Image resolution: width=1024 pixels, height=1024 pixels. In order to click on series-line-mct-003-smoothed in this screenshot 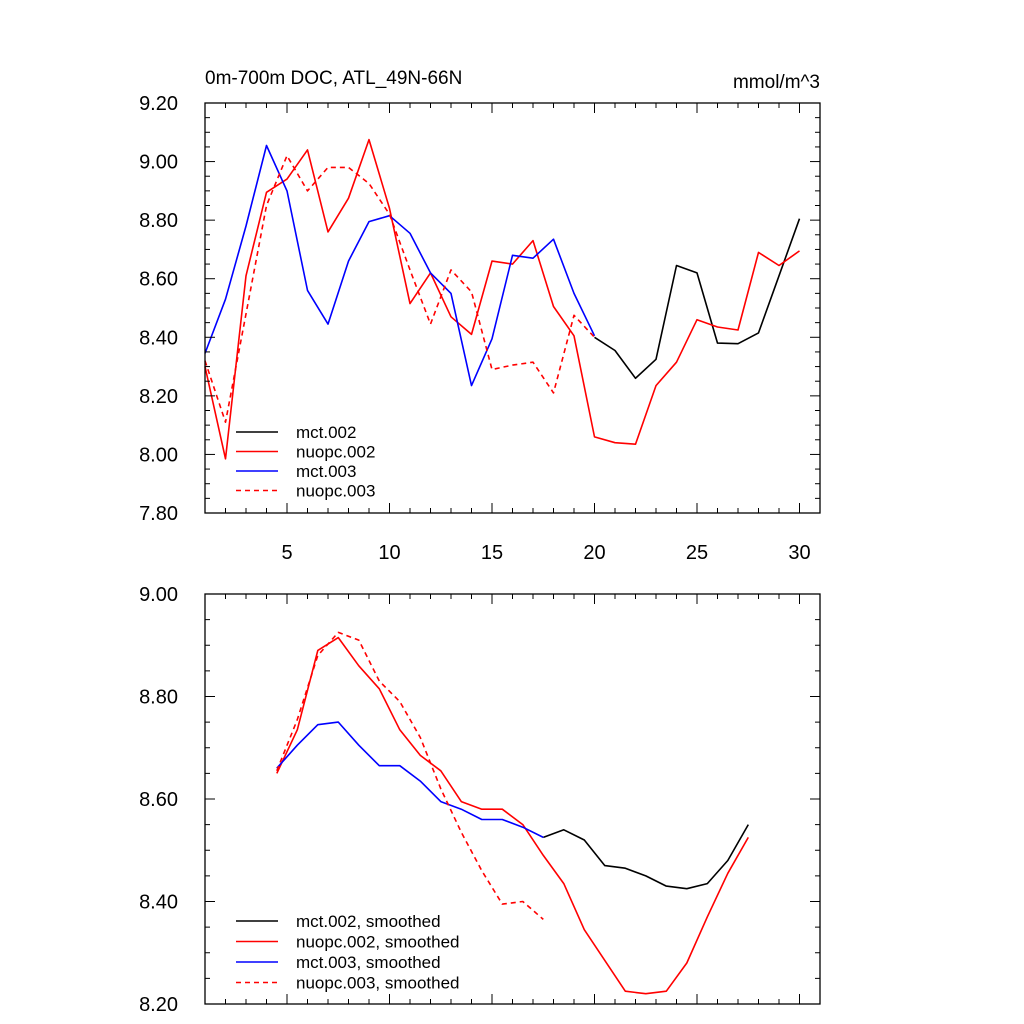, I will do `click(410, 780)`.